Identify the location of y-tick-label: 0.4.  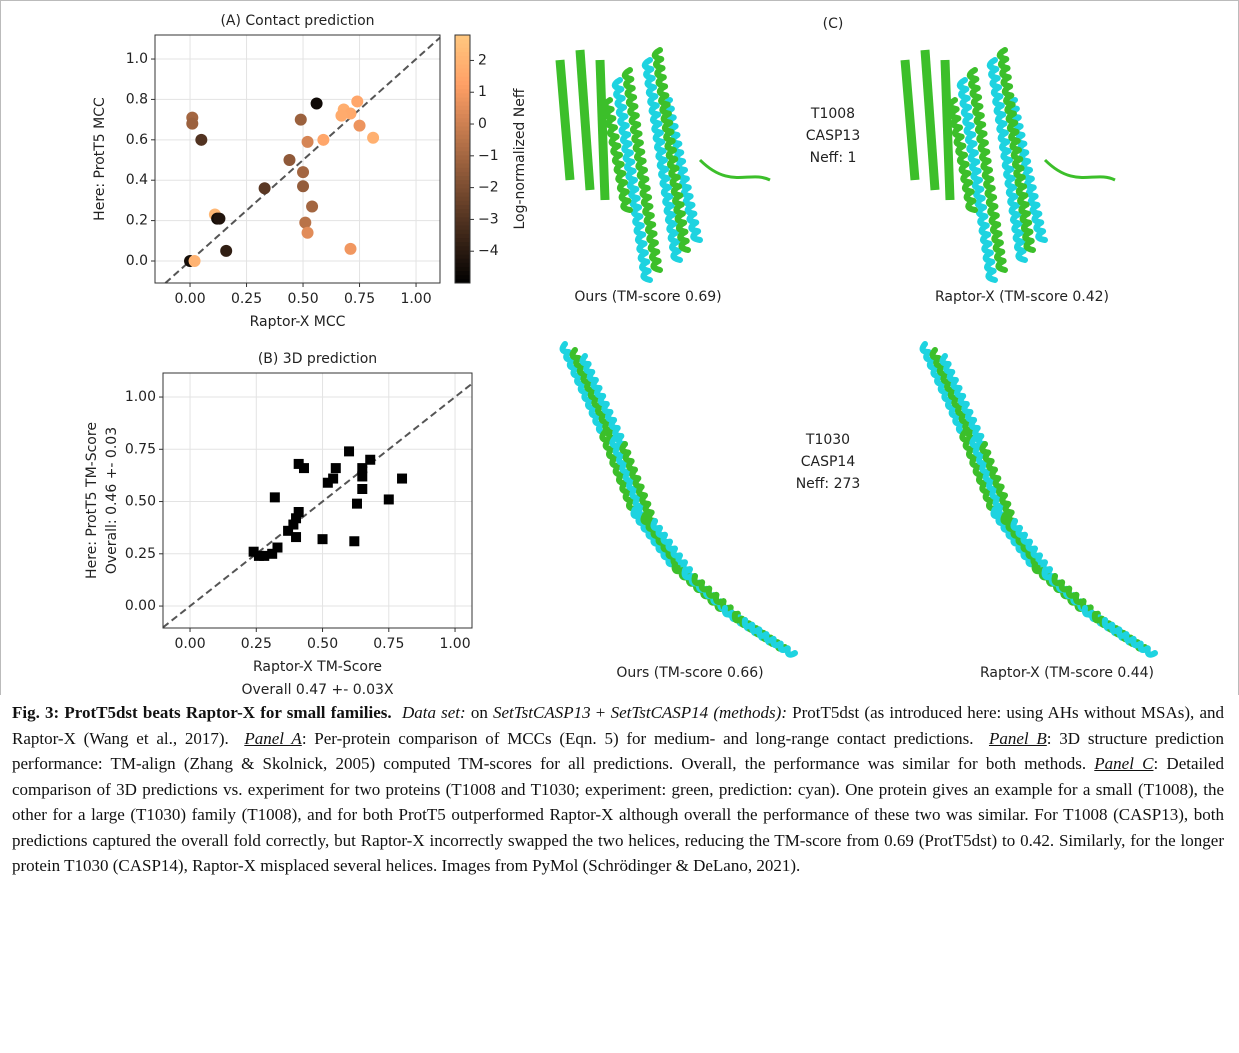
(137, 180).